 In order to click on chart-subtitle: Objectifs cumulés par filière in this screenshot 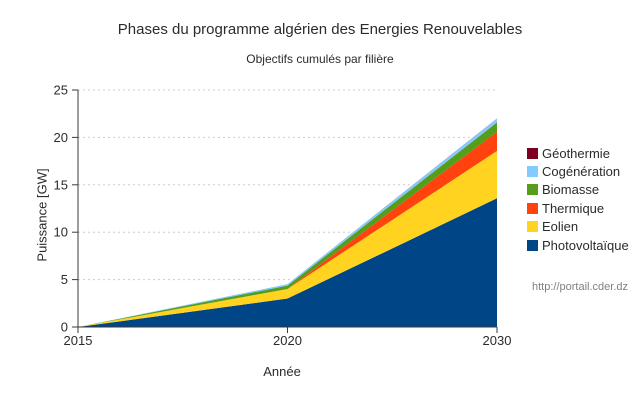, I will do `click(320, 59)`.